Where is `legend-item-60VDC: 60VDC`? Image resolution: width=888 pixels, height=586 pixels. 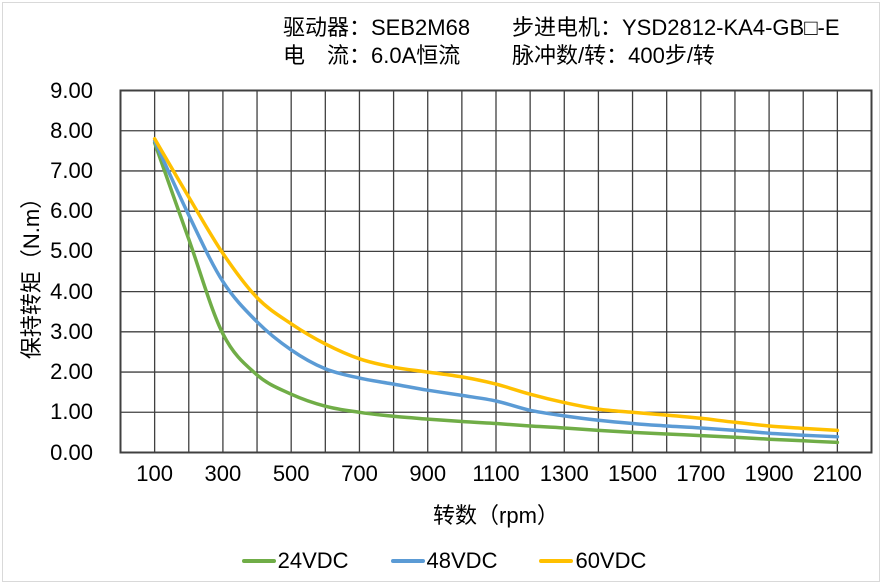 legend-item-60VDC: 60VDC is located at coordinates (592, 561).